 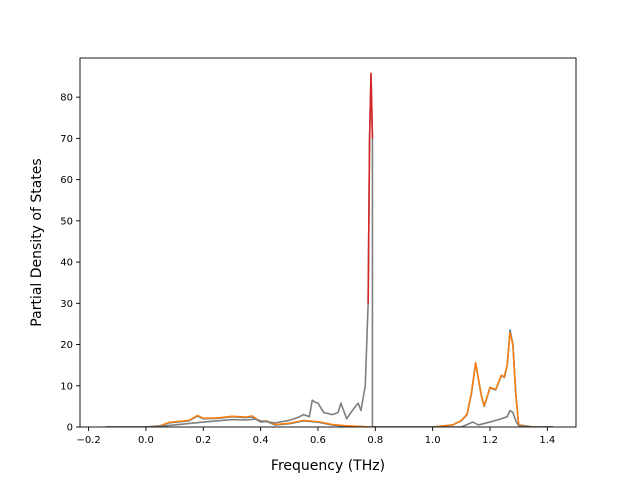 I want to click on y-tick-label: 80, so click(x=66, y=98).